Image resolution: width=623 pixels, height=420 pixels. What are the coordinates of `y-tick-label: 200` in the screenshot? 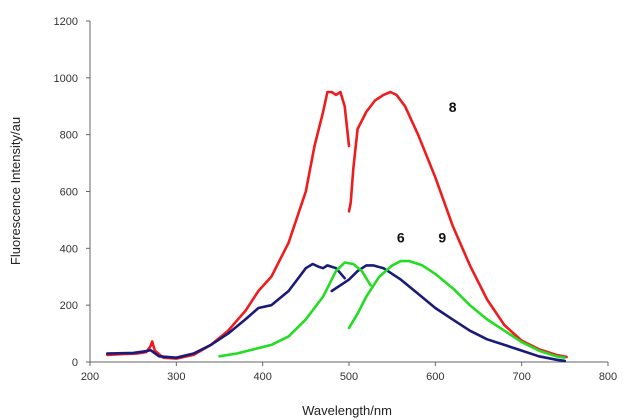 It's located at (69, 306).